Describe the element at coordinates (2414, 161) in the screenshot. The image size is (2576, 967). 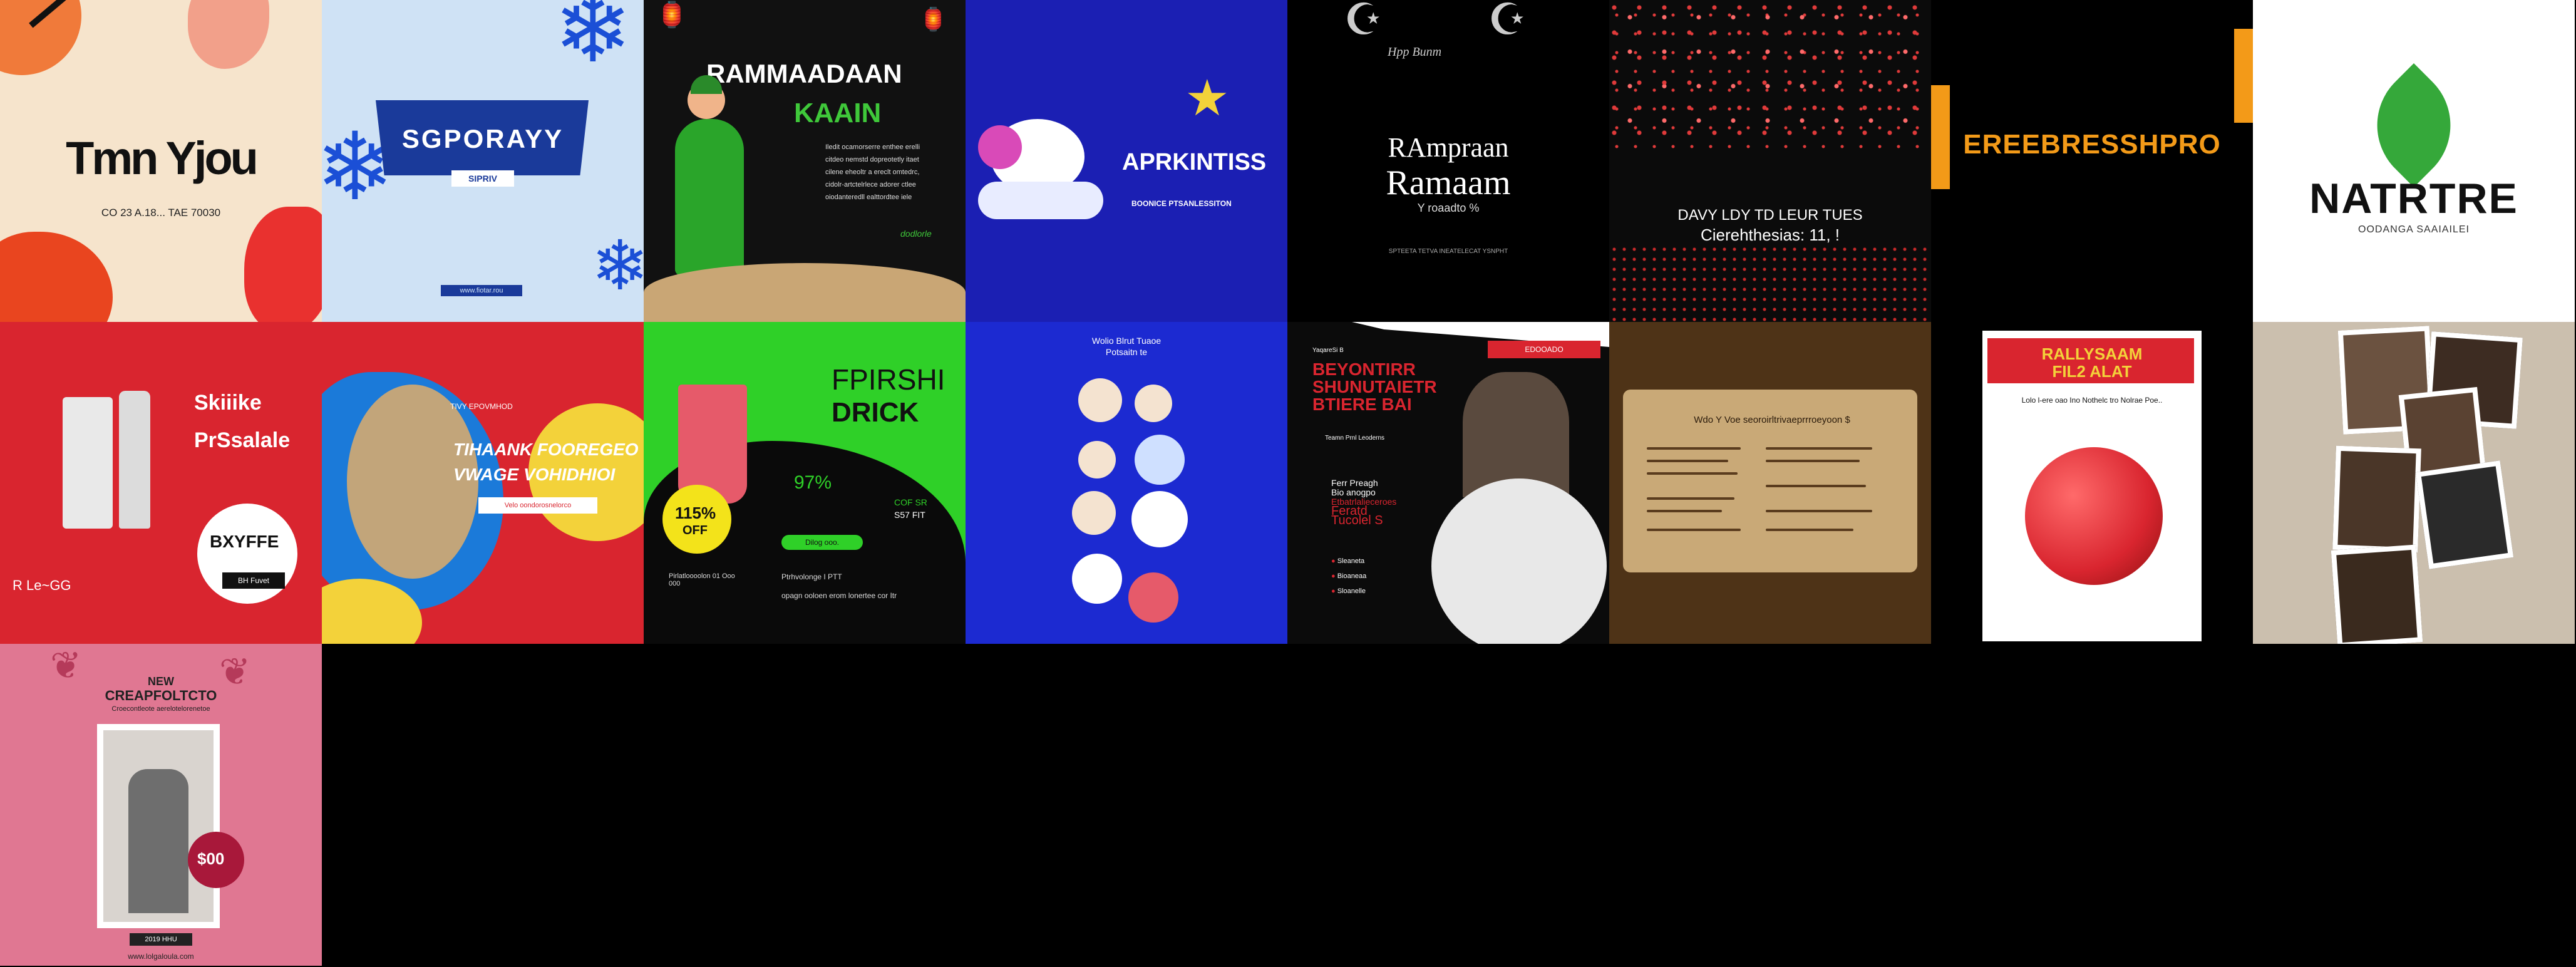
I see `template-nature-logo: NATRTRE OODANGA SAAIAILEI` at that location.